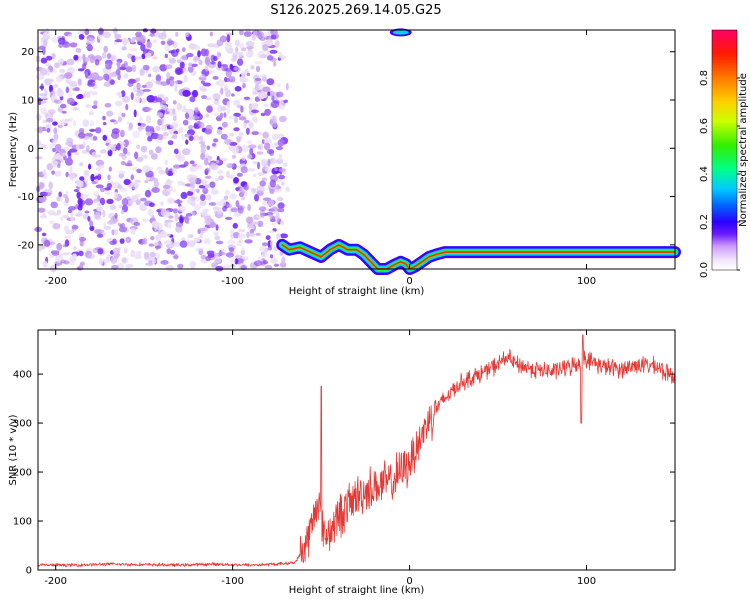  What do you see at coordinates (704, 174) in the screenshot?
I see `colorbar-tick-label: 0.4` at bounding box center [704, 174].